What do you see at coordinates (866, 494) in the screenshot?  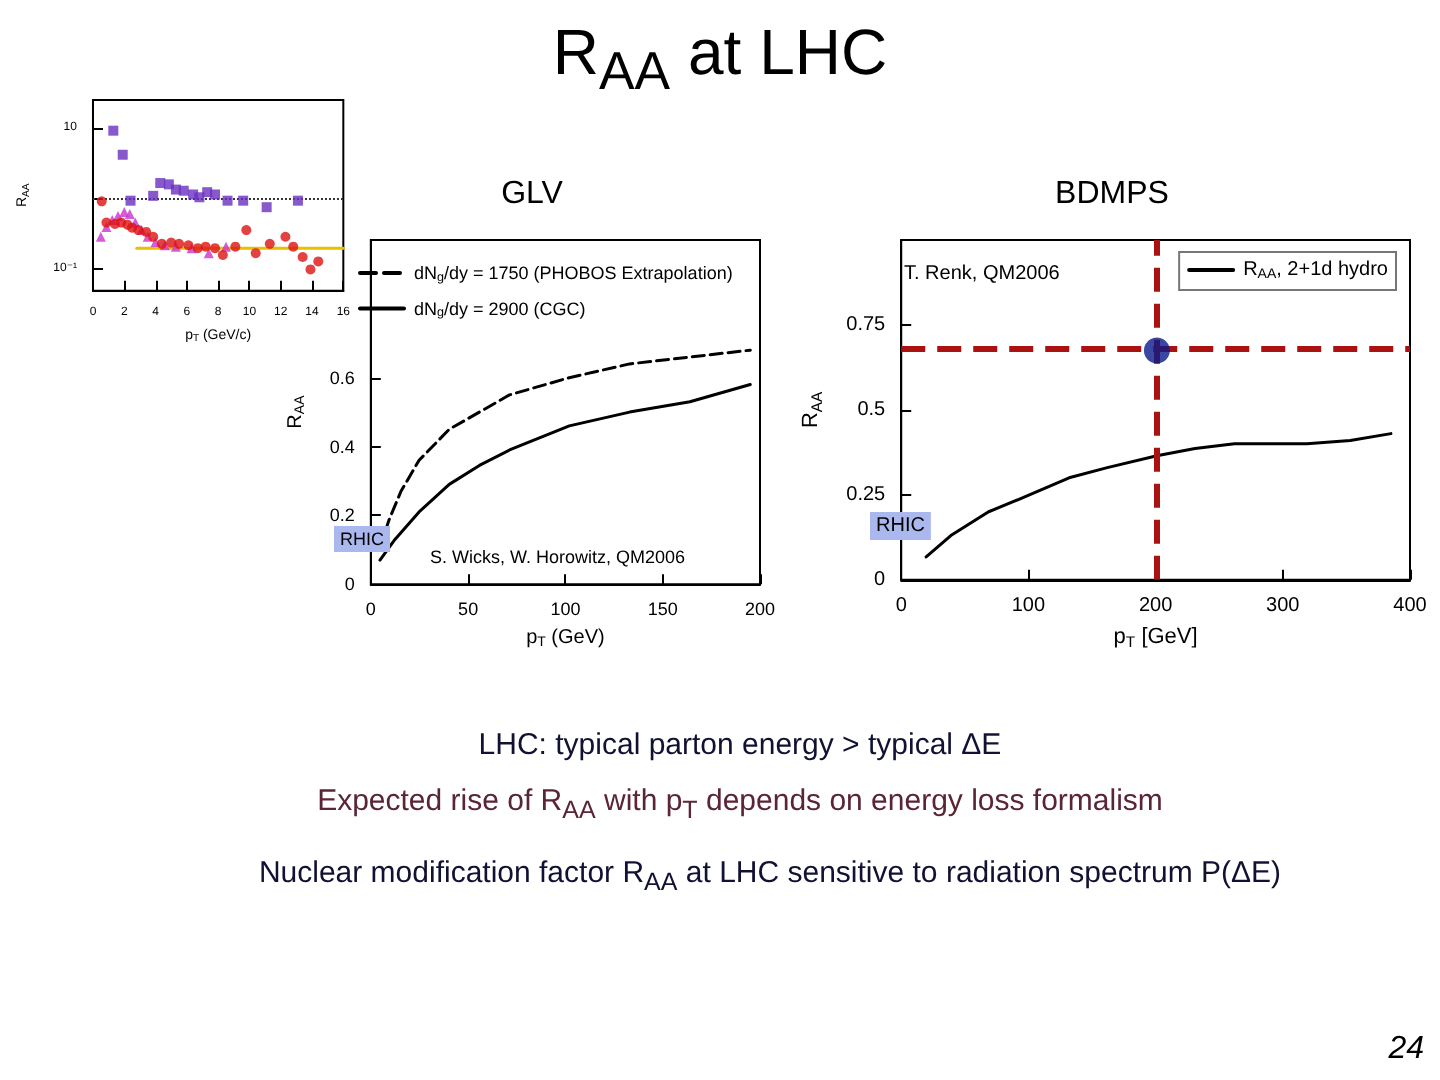 I see `y-tick-label: 0.25` at bounding box center [866, 494].